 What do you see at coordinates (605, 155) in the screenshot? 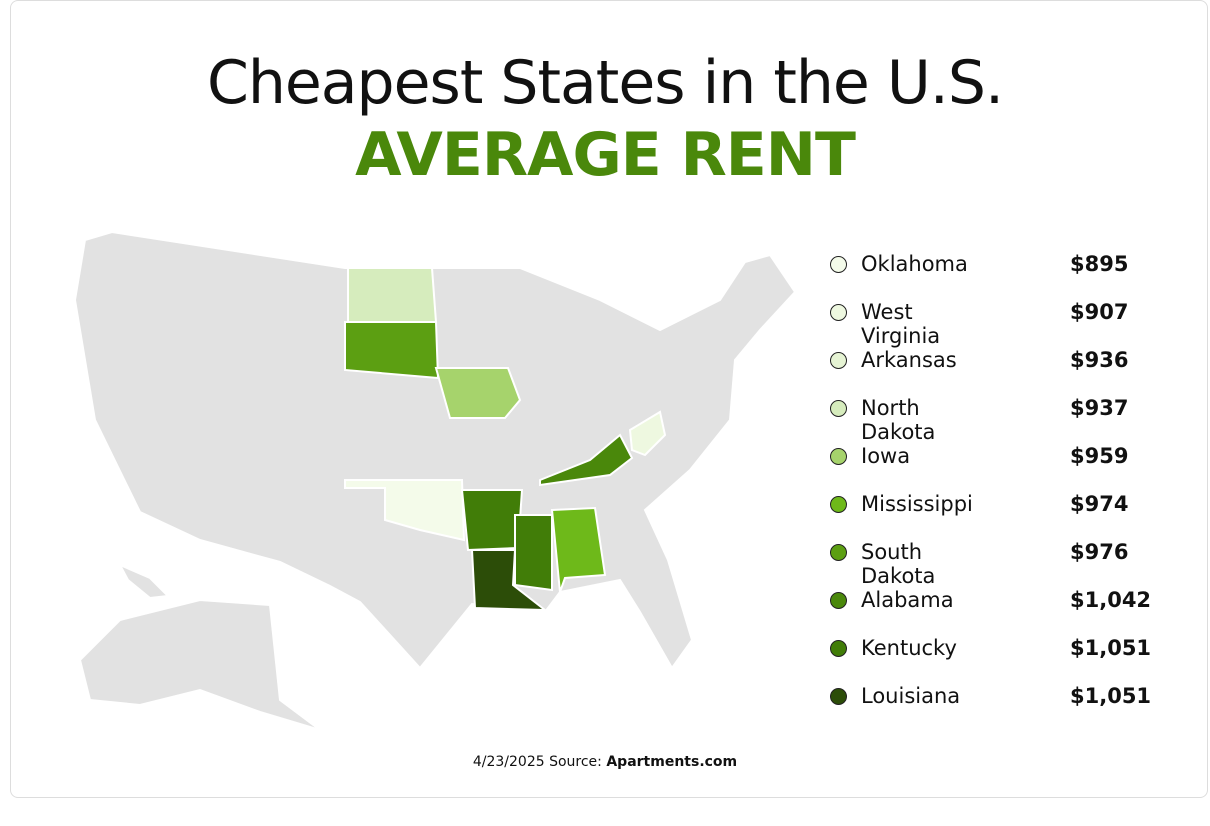
I see `subtitle: AVERAGE RENT` at bounding box center [605, 155].